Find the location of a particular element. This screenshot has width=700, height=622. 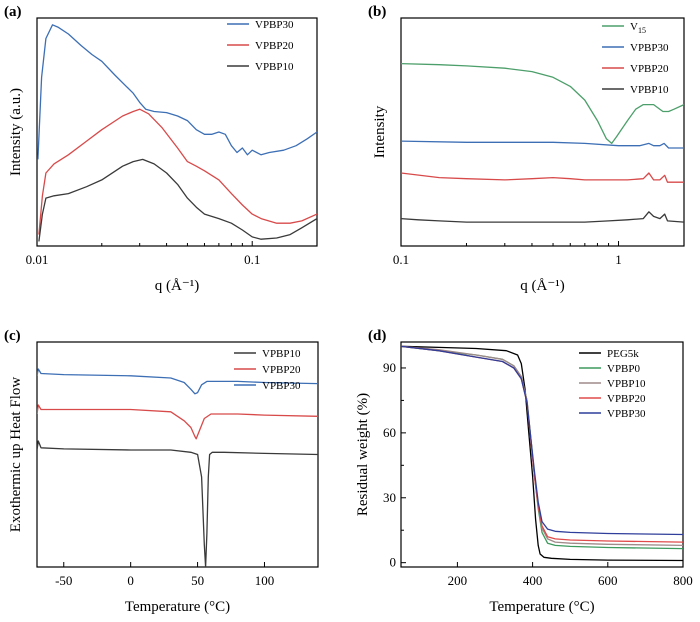

legend-label: V15 is located at coordinates (638, 28).